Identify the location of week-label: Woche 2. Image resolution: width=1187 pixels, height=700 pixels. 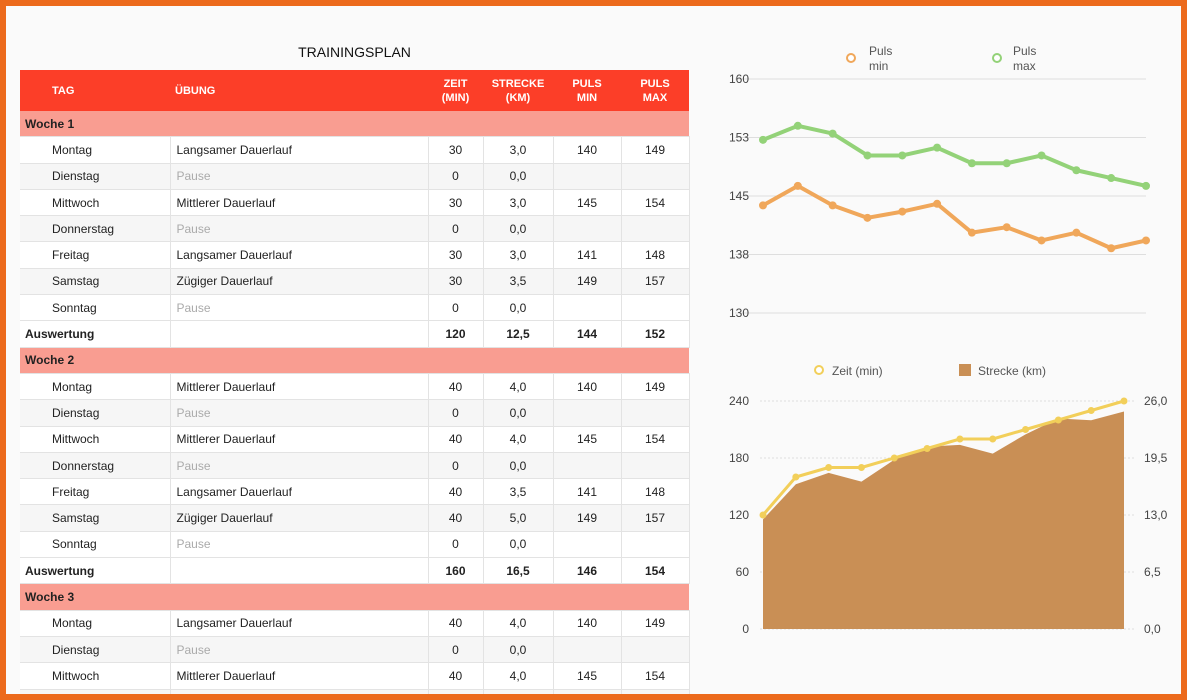
(354, 360).